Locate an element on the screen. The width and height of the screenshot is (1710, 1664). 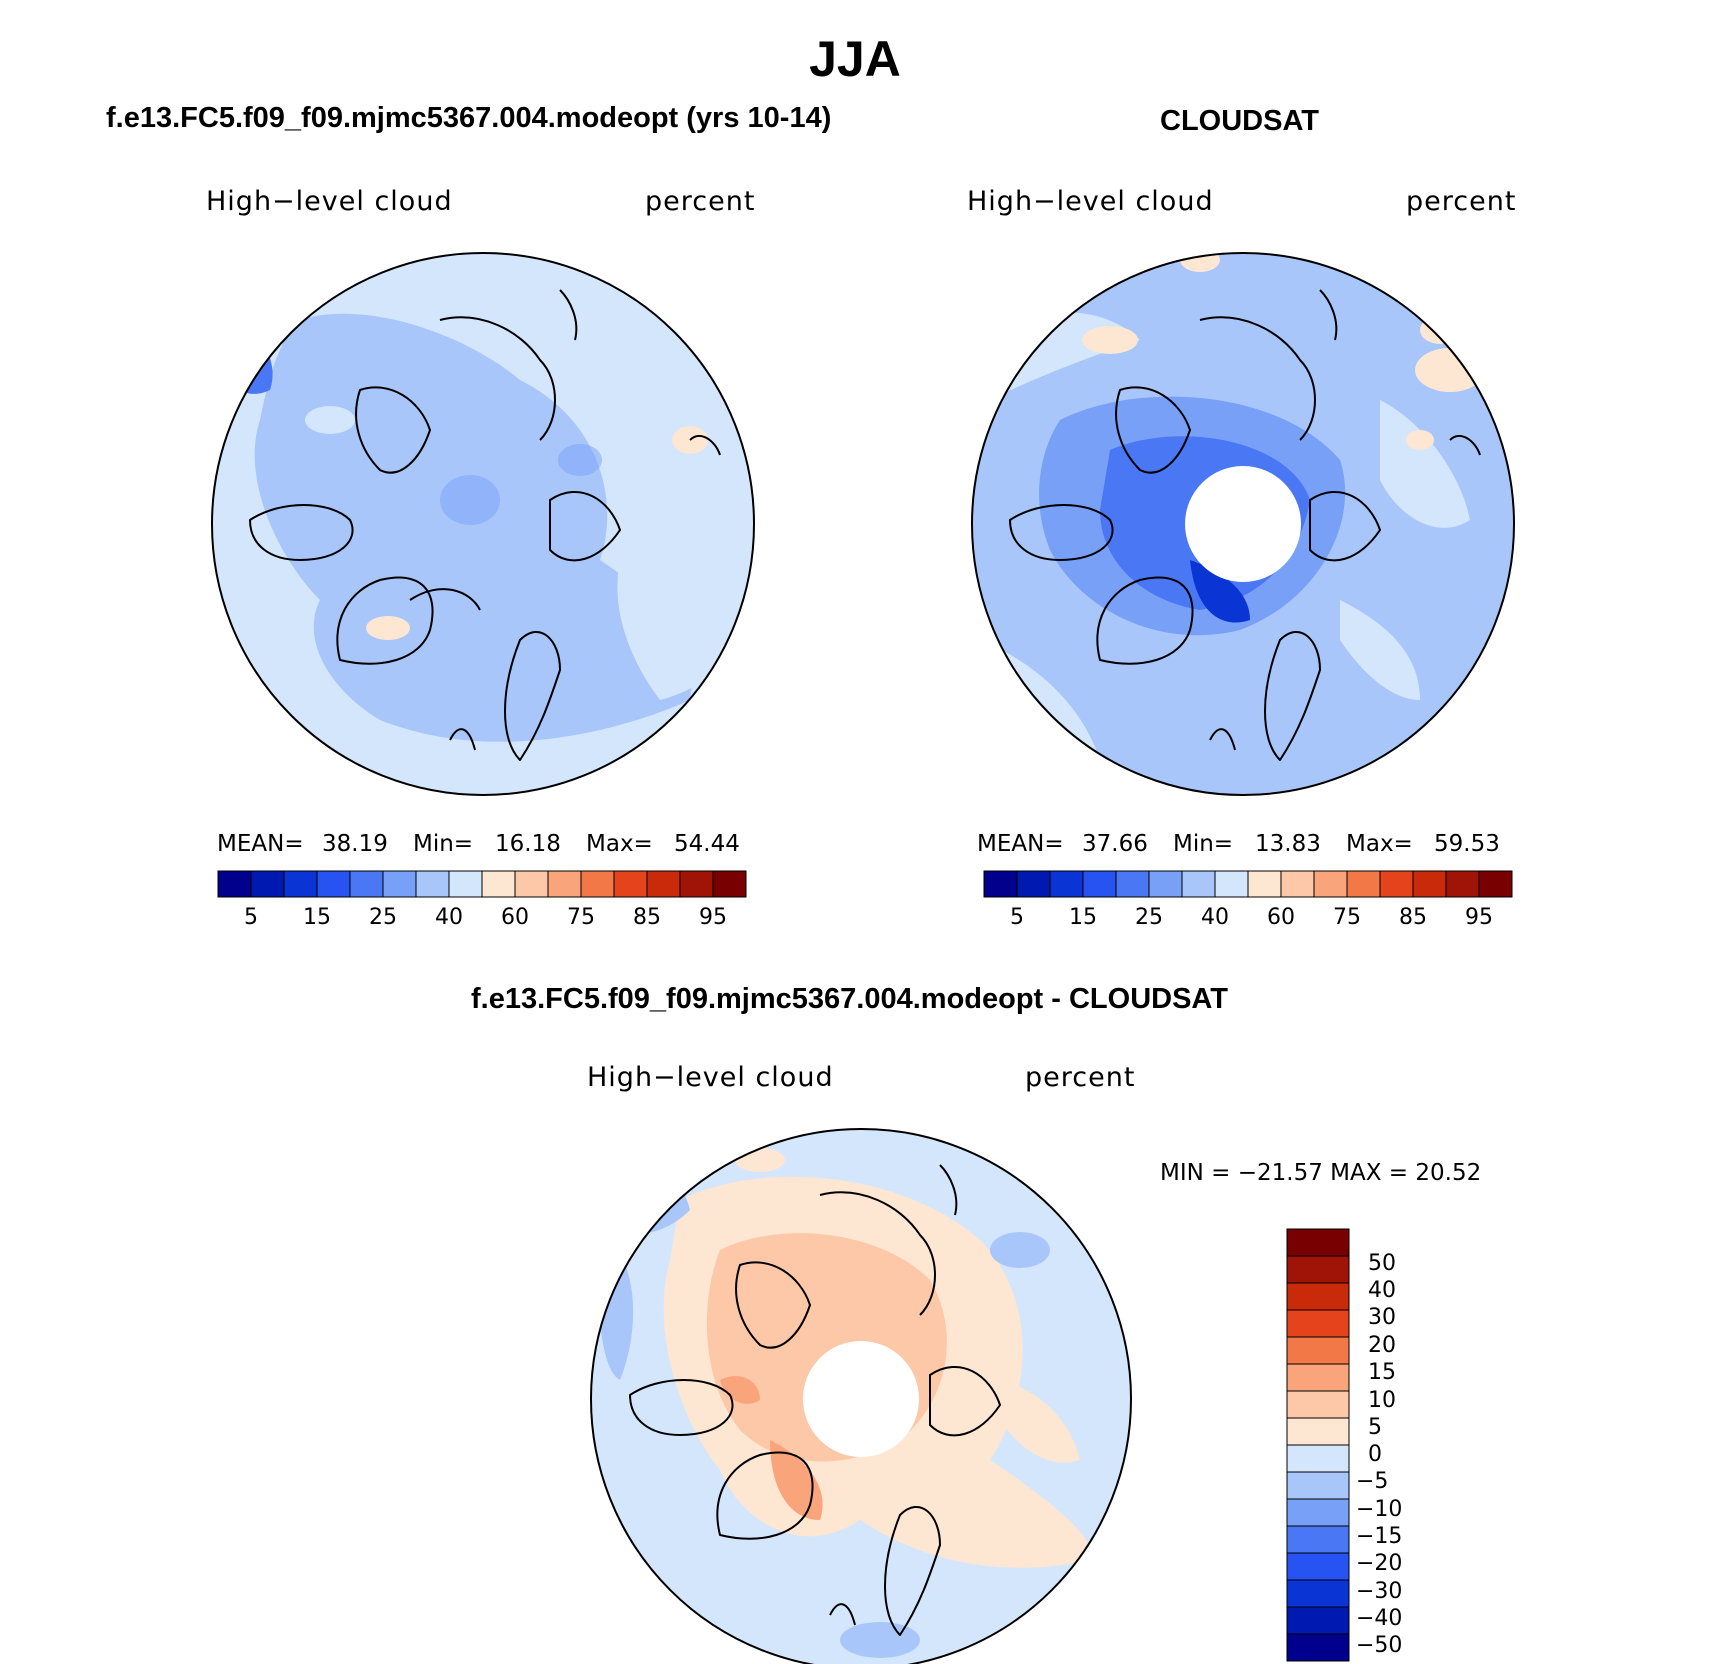
panel-1-map-border is located at coordinates (483, 524).